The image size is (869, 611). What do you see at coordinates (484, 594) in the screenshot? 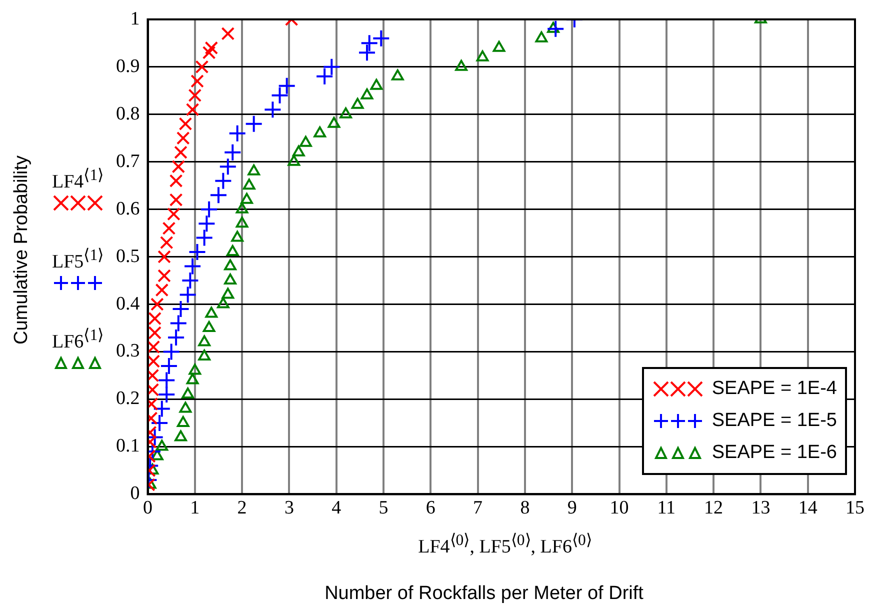
I see `x-axis-title: Number of Rockfalls per Meter of Drift` at bounding box center [484, 594].